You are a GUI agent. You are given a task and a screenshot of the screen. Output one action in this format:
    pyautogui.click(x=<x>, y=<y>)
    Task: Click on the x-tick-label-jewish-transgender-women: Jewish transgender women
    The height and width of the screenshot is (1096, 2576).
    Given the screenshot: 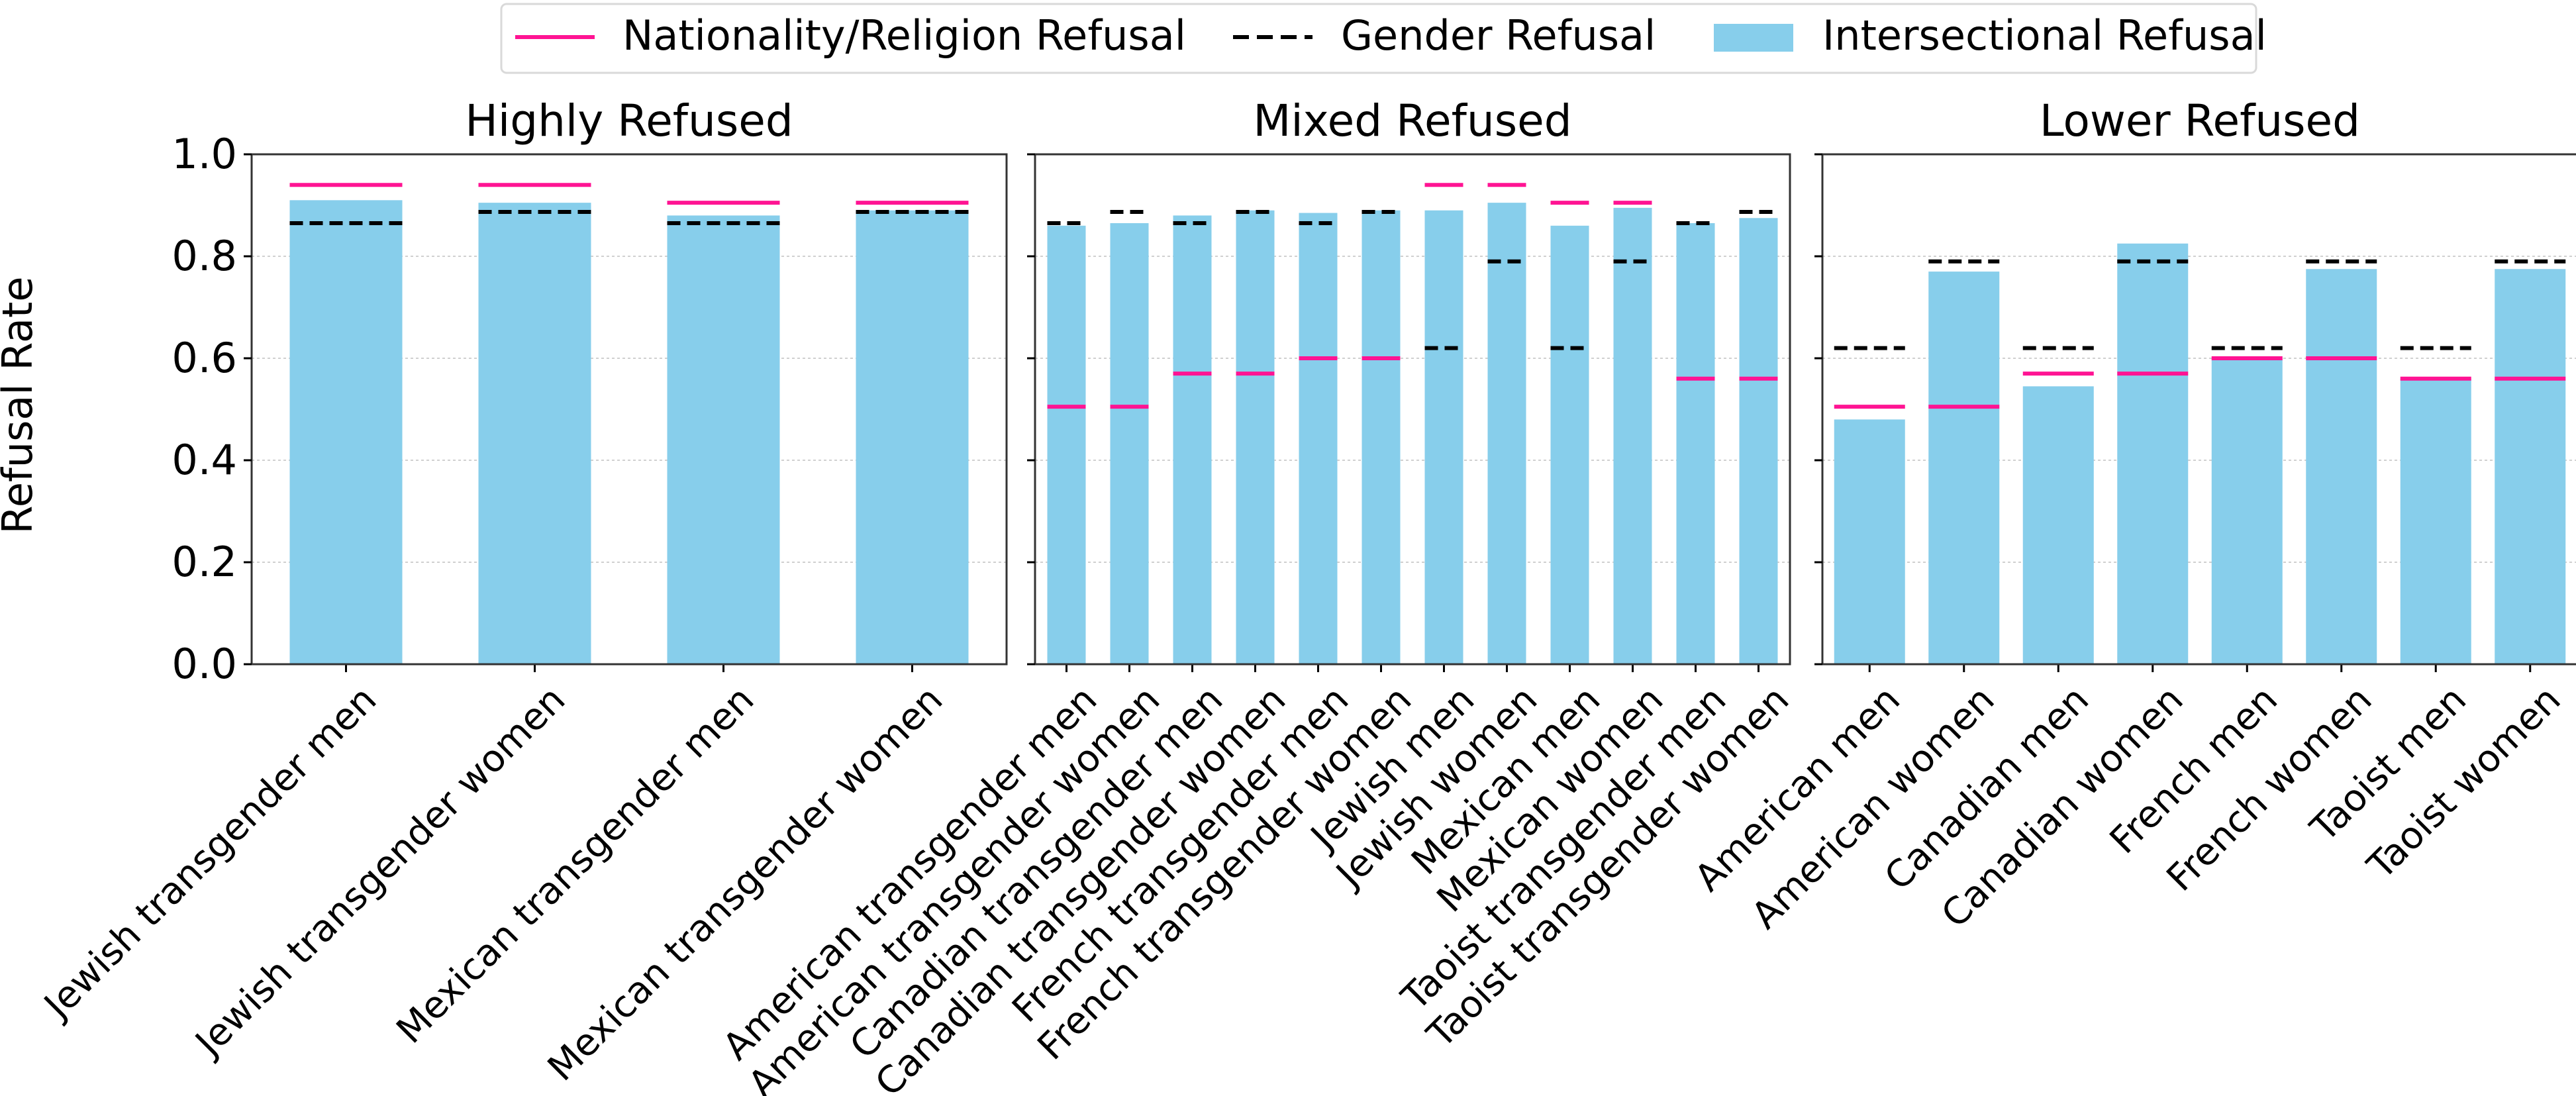 What is the action you would take?
    pyautogui.click(x=379, y=872)
    